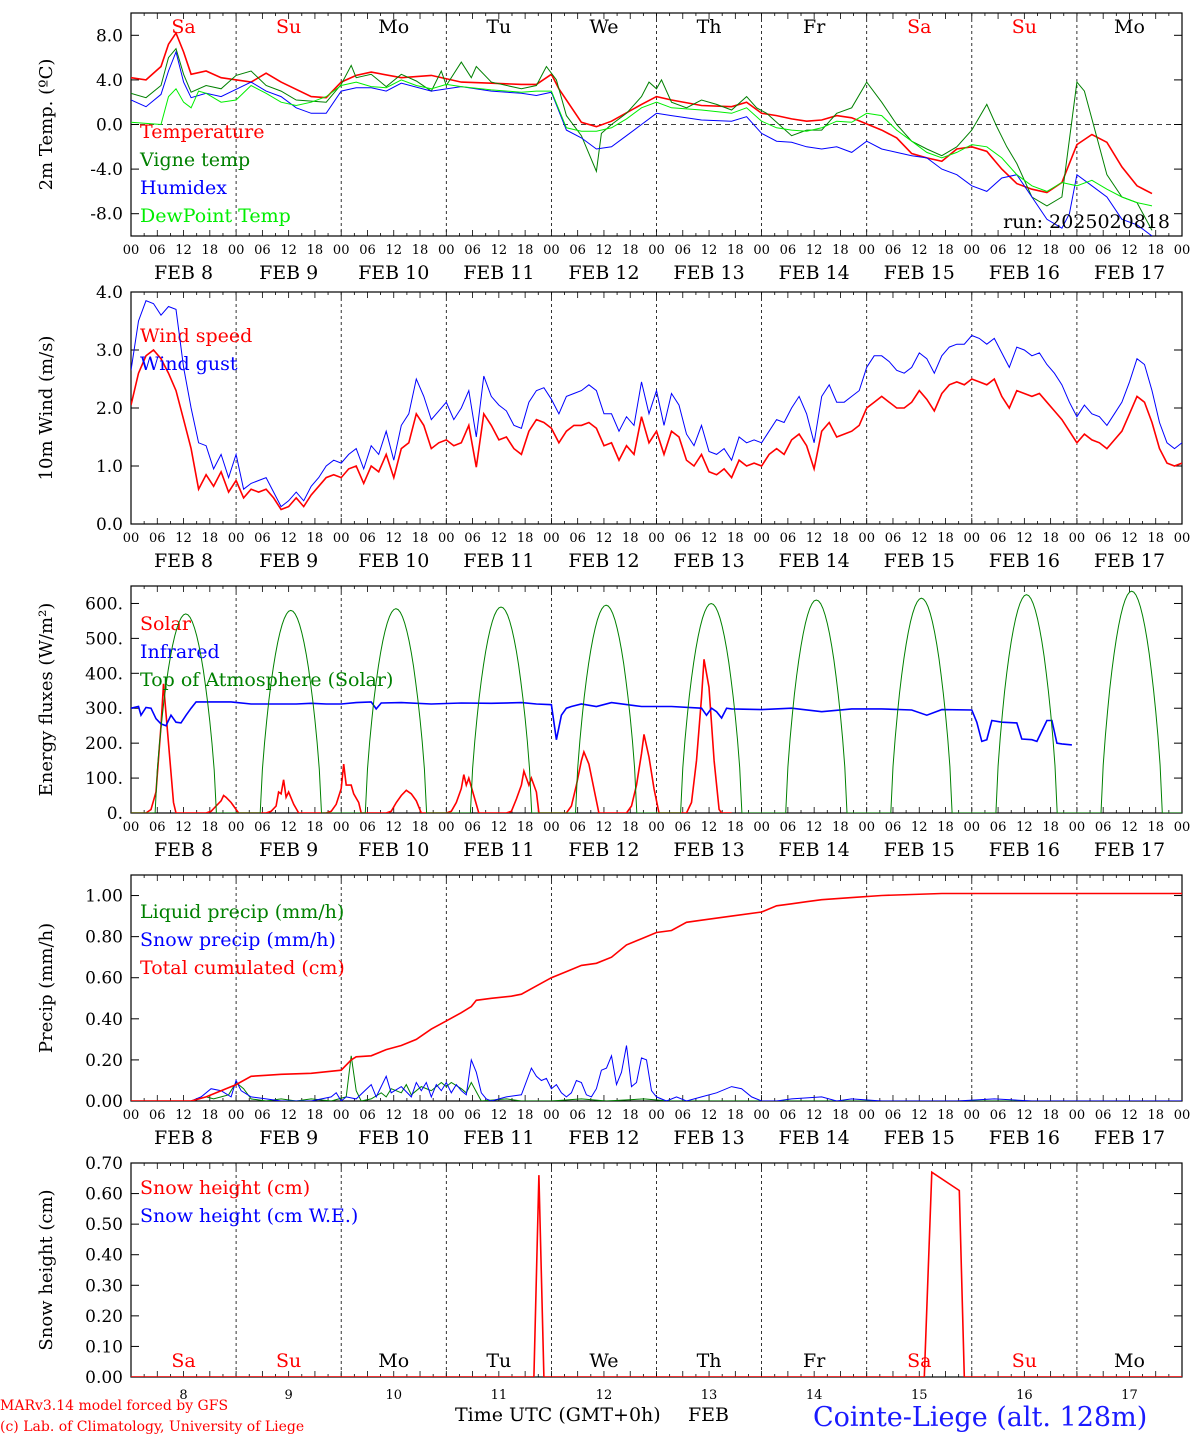 The height and width of the screenshot is (1440, 1194). What do you see at coordinates (393, 1361) in the screenshot?
I see `weekday-label: Mo` at bounding box center [393, 1361].